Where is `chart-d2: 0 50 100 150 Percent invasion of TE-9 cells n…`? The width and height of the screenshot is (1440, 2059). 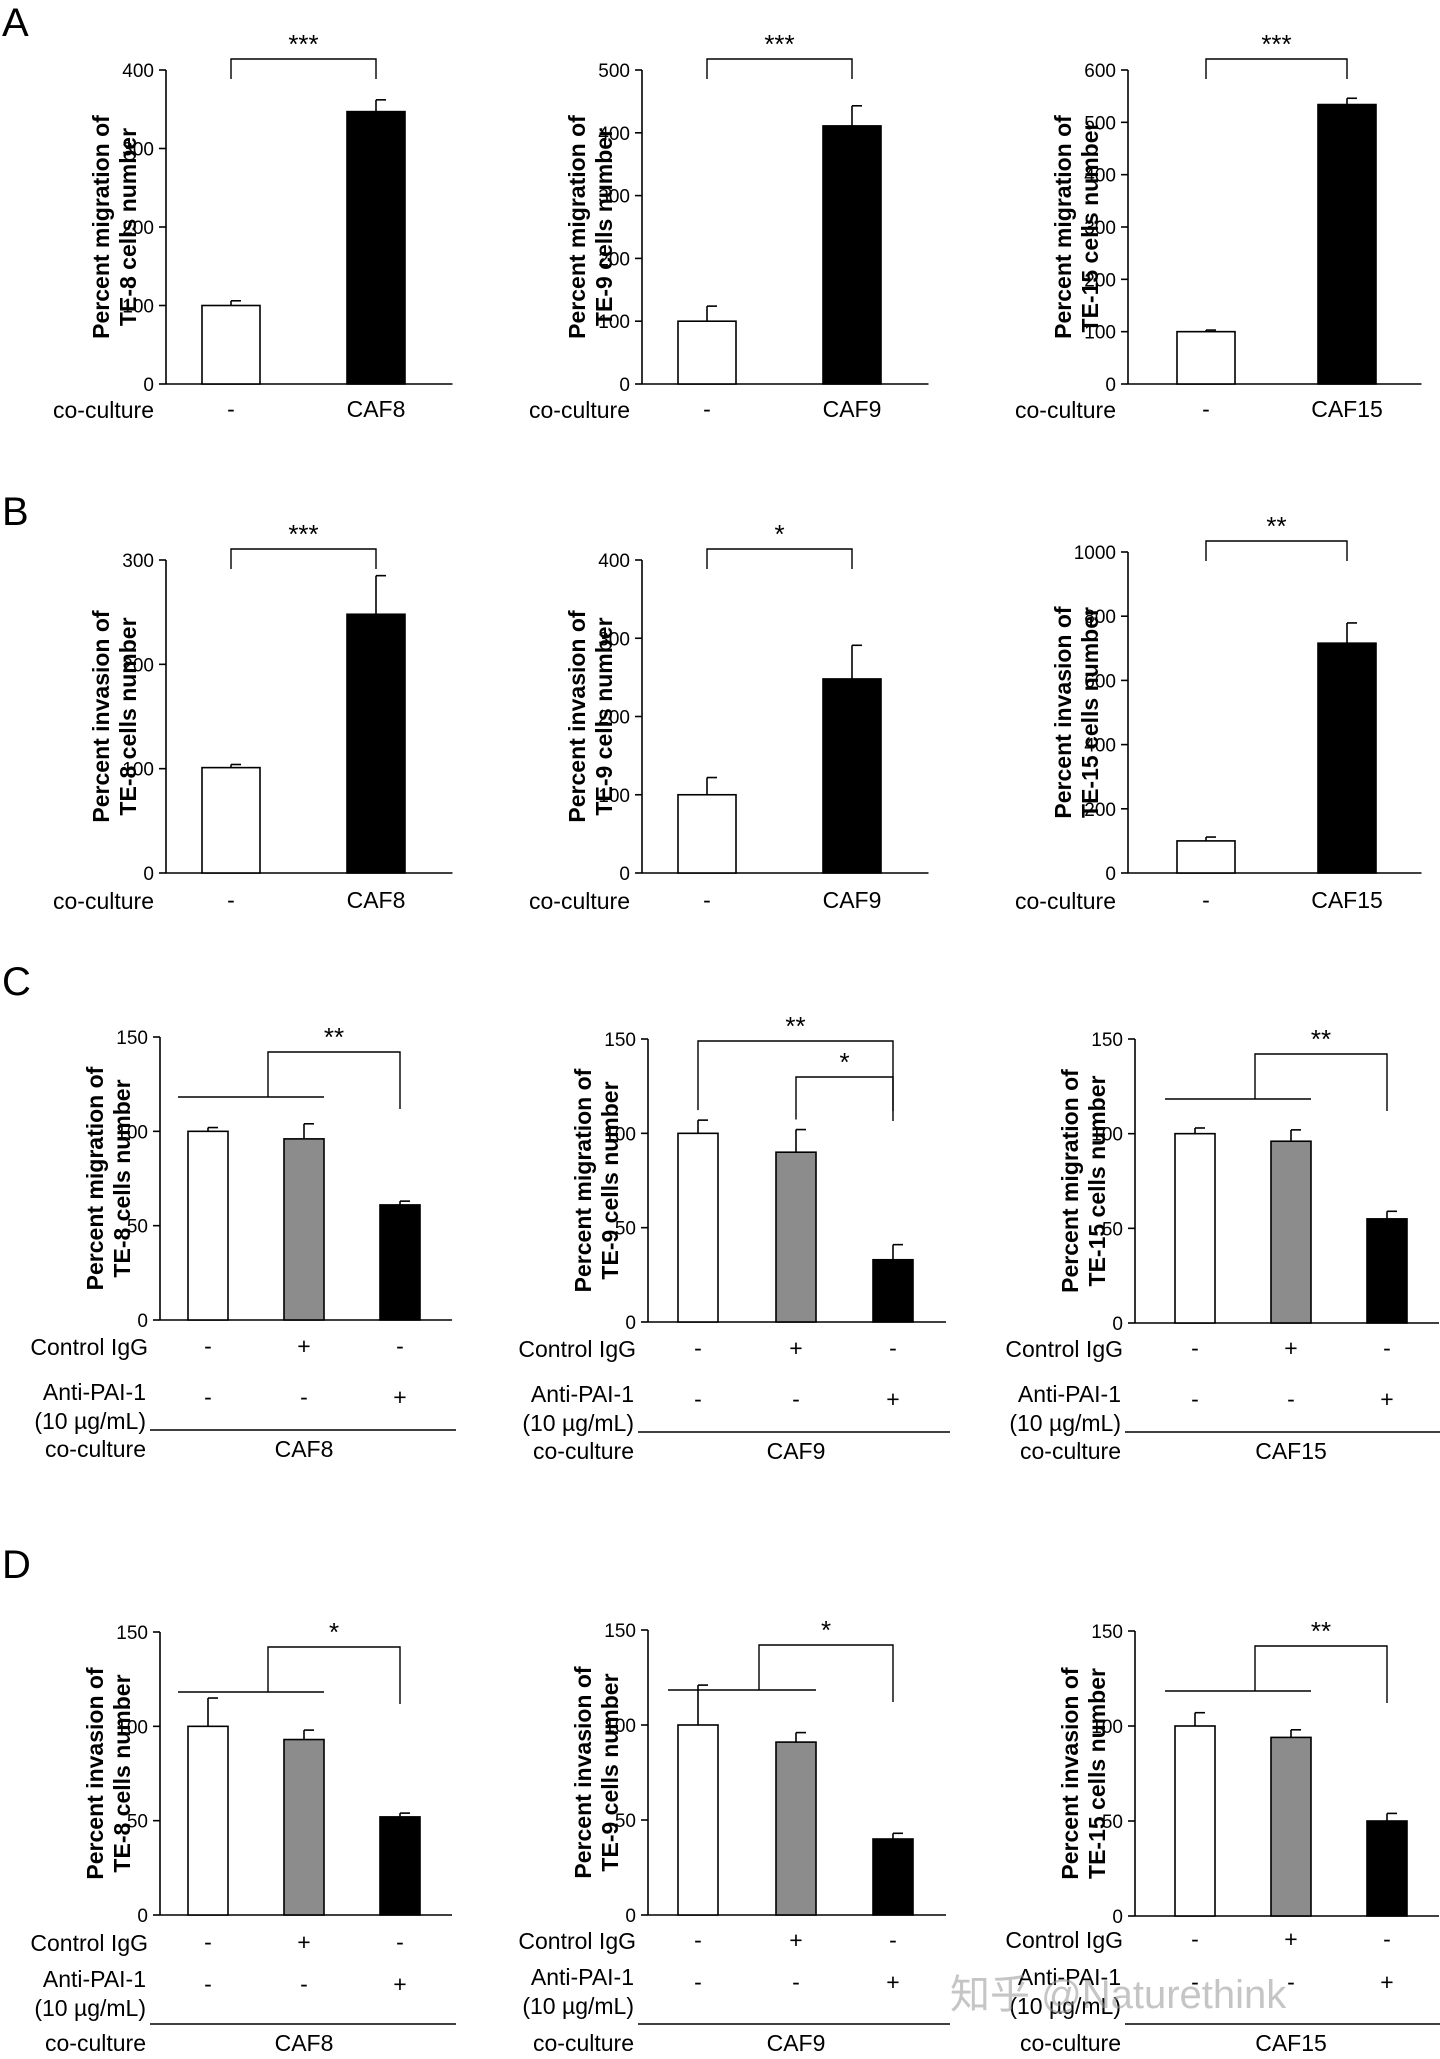 chart-d2: 0 50 100 150 Percent invasion of TE-9 cells n… is located at coordinates (734, 1835).